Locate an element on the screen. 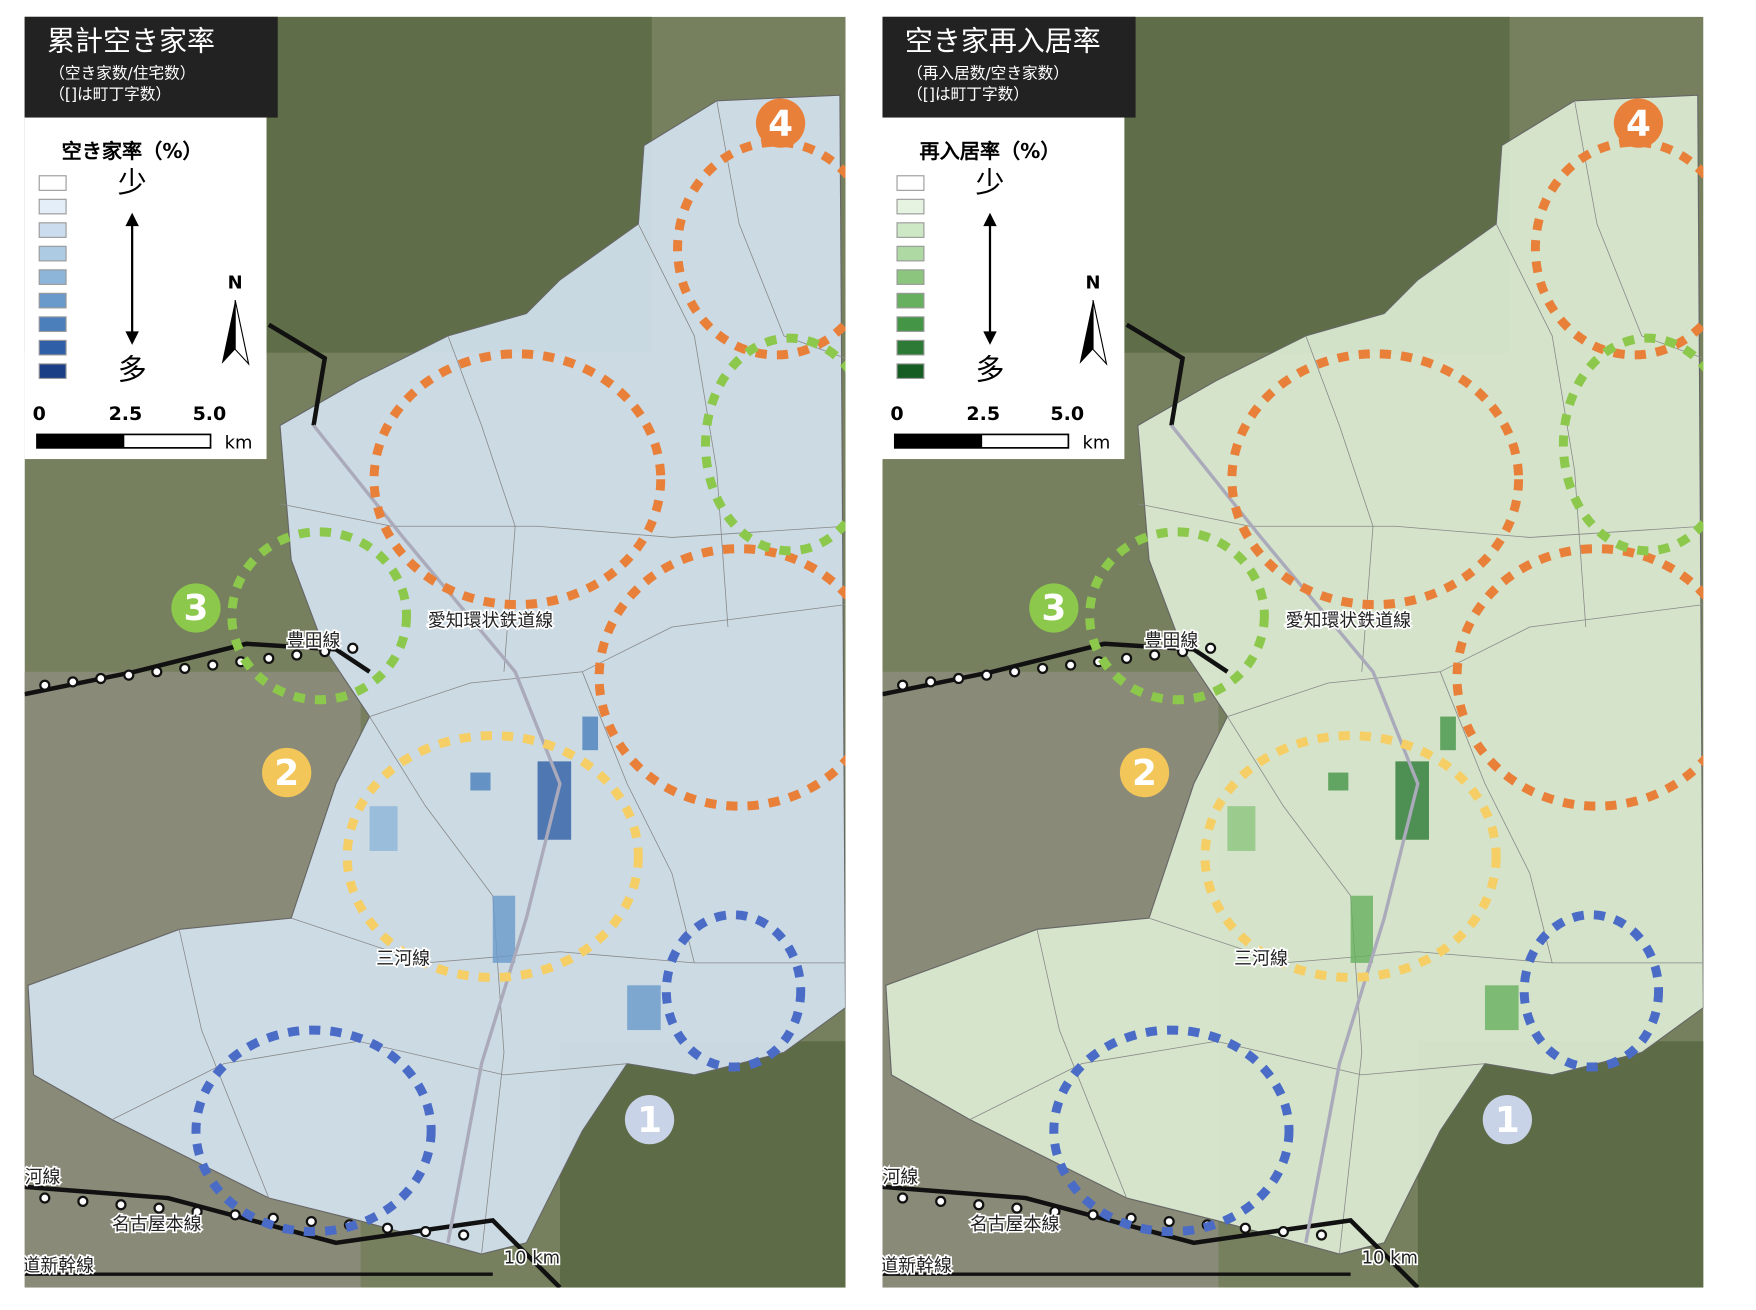 This screenshot has height=1310, width=1756. scale-label: 0 is located at coordinates (896, 414).